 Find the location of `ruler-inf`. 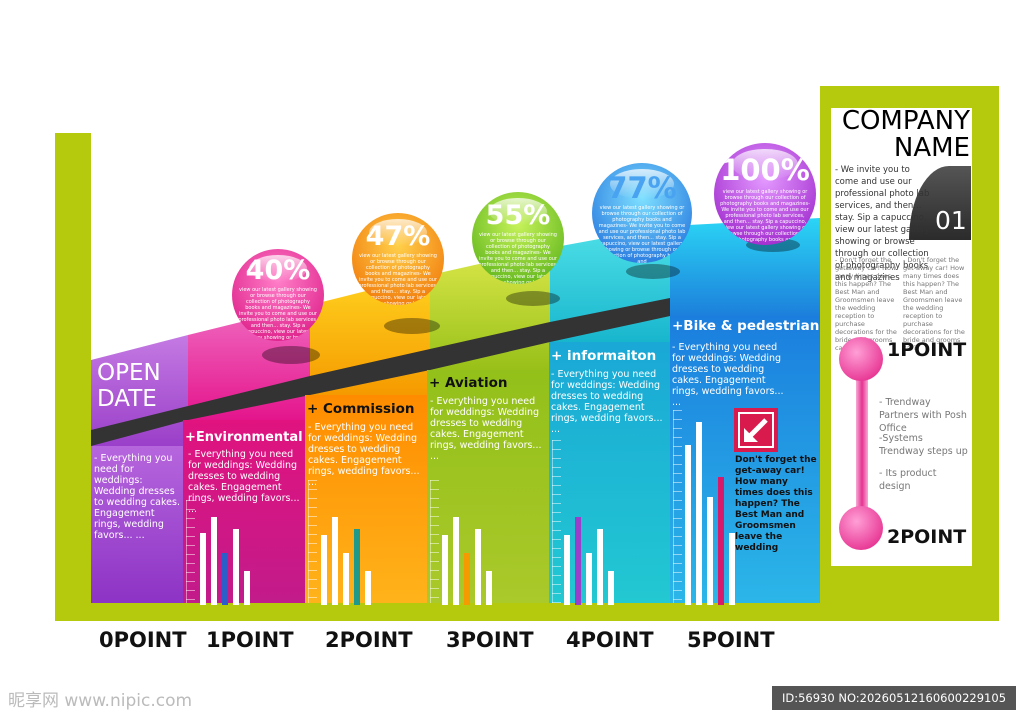

ruler-inf is located at coordinates (556, 521).